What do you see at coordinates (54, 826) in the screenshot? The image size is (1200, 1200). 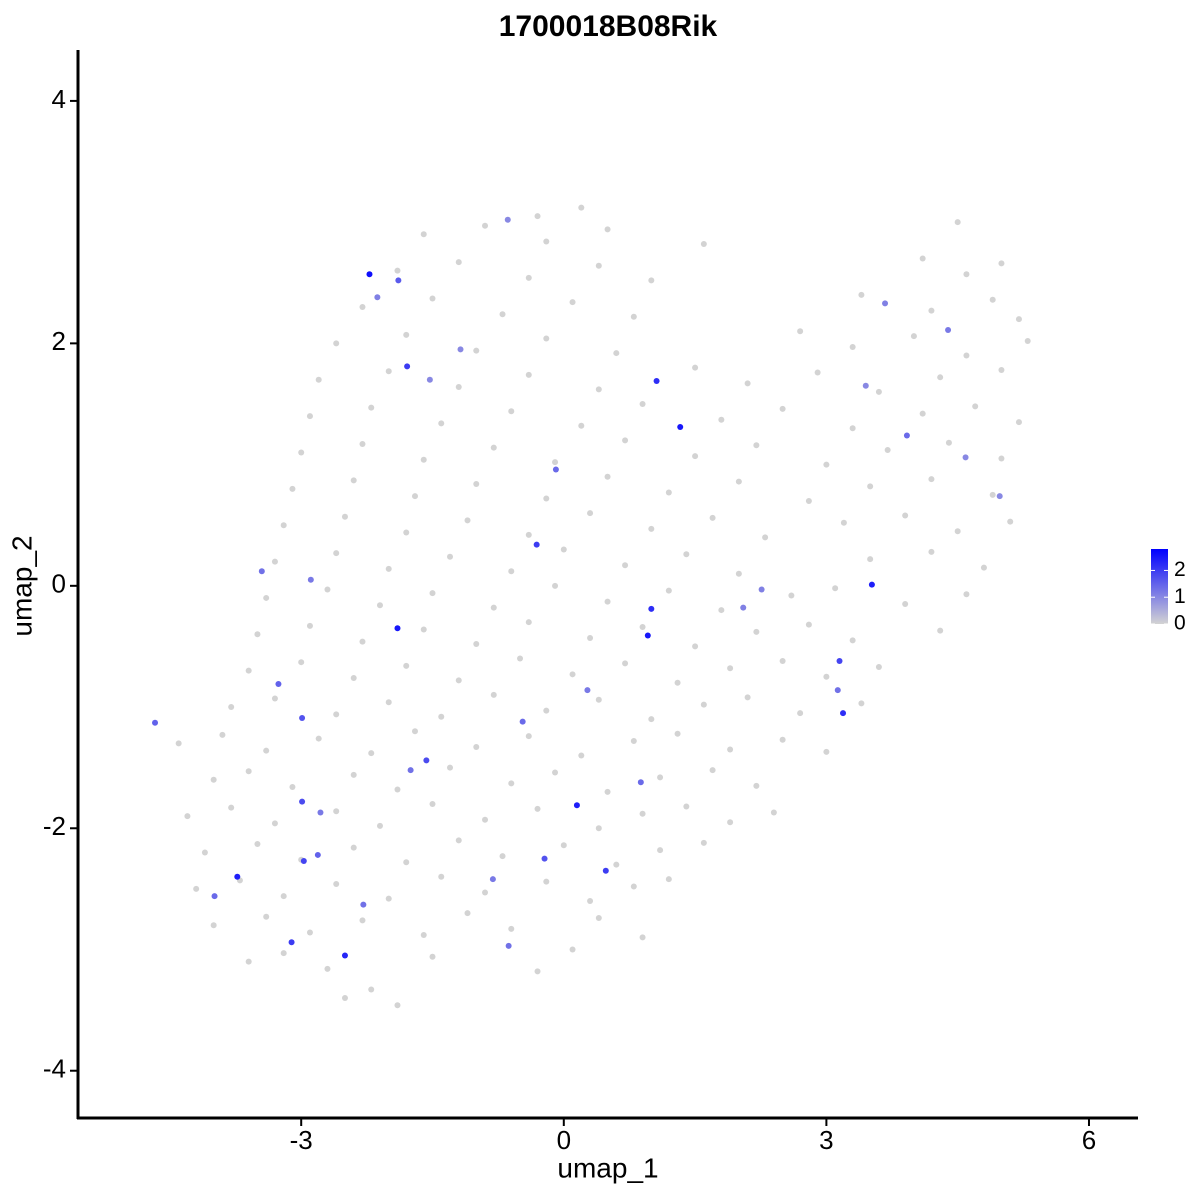 I see `y-tick-label: -2` at bounding box center [54, 826].